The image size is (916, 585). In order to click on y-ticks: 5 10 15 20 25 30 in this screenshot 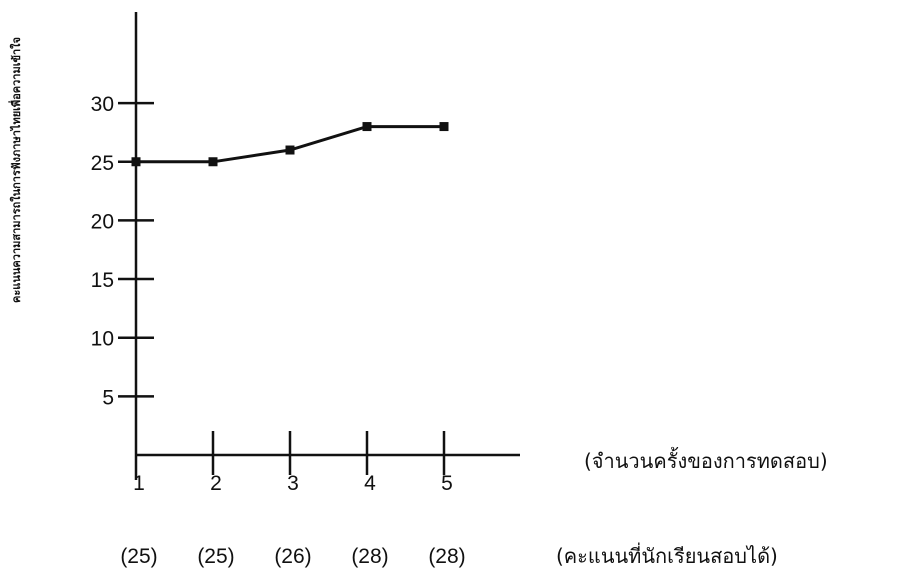, I will do `click(122, 251)`.